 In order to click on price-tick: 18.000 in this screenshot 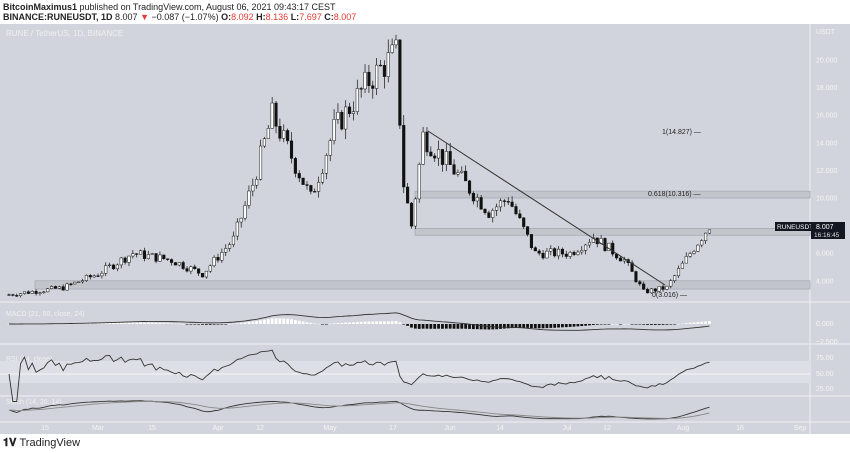, I will do `click(827, 88)`.